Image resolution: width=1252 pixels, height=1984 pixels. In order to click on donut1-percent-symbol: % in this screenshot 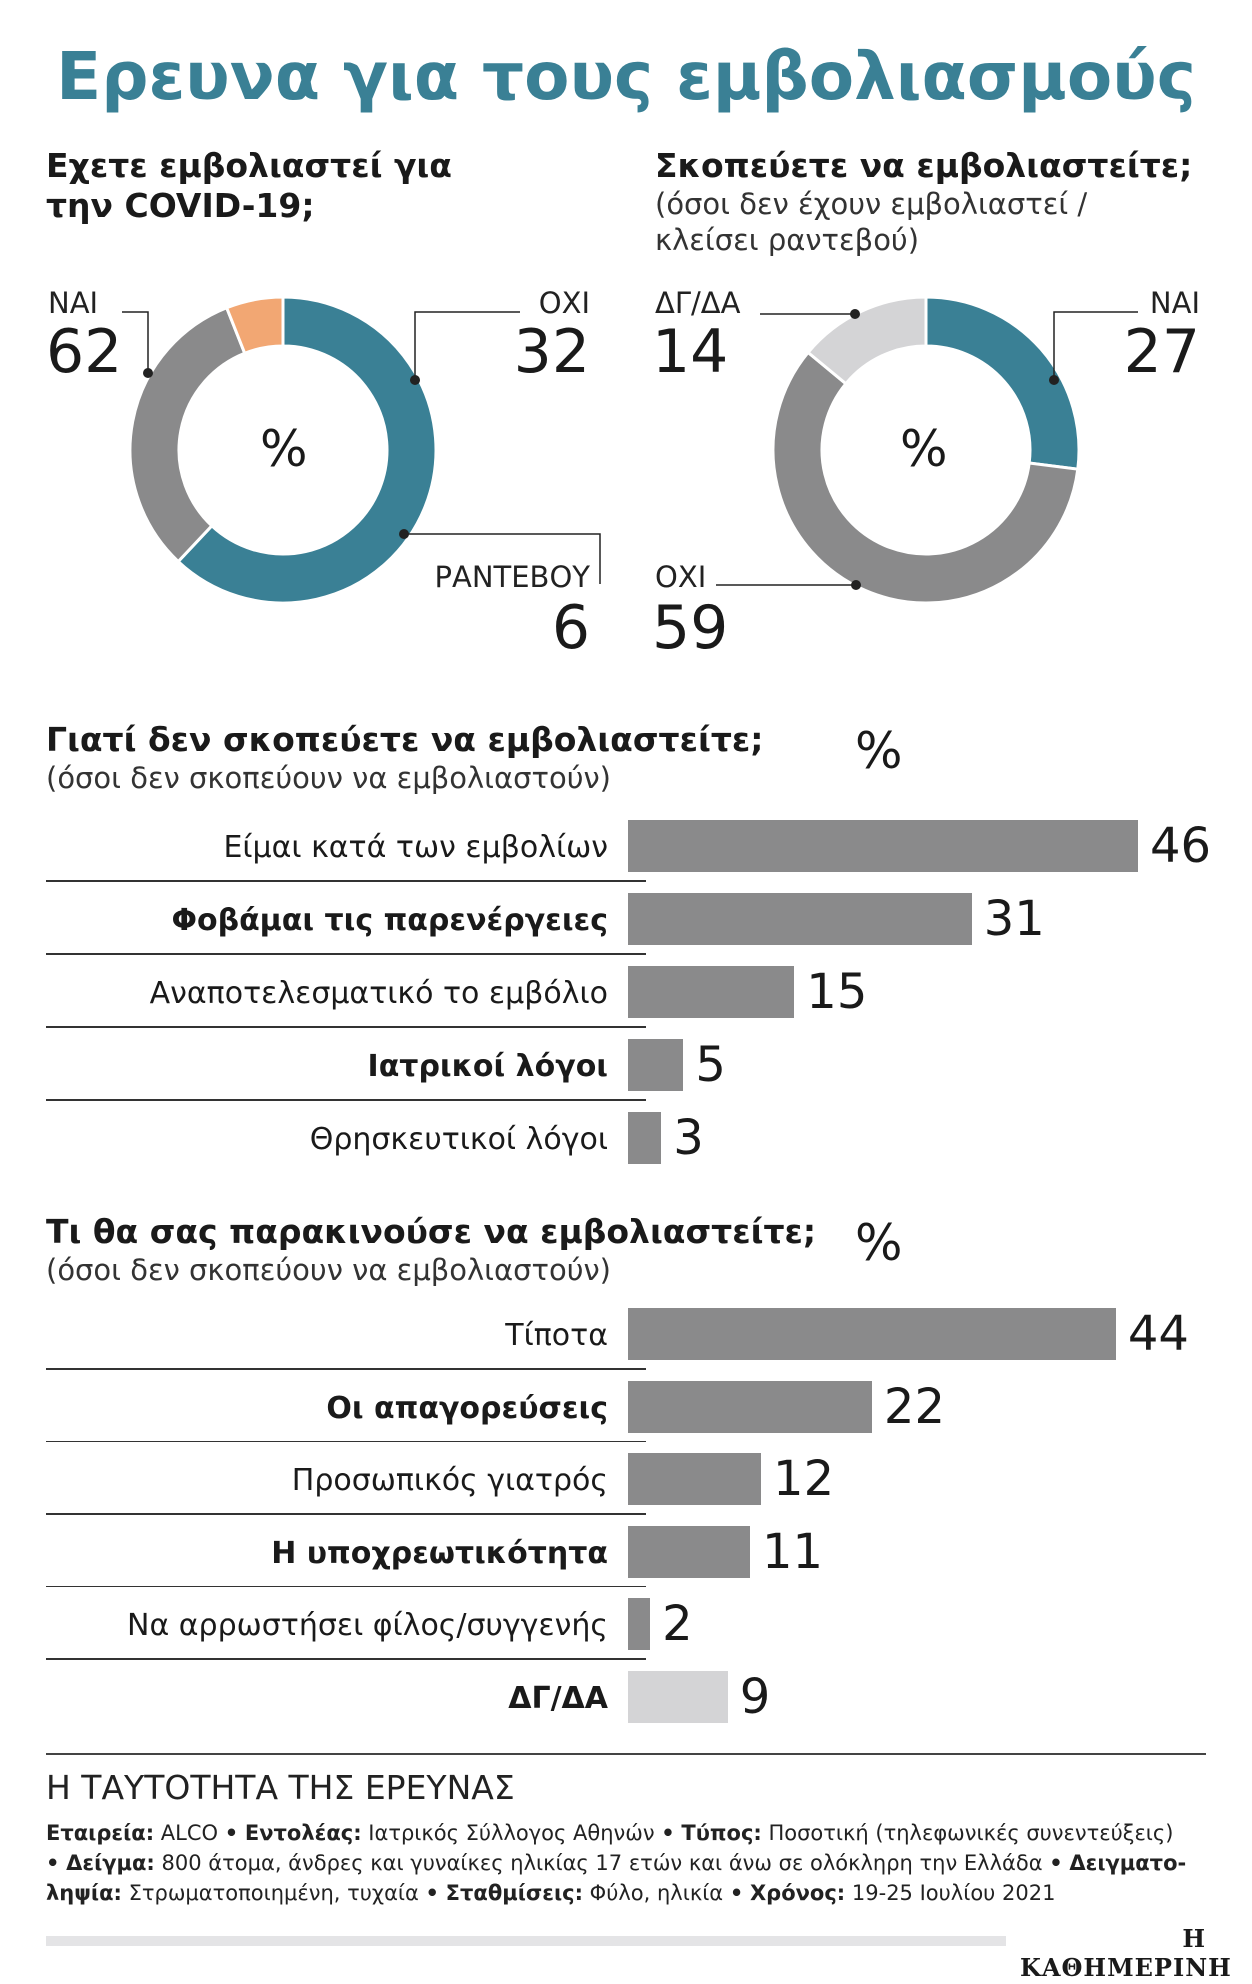, I will do `click(284, 449)`.